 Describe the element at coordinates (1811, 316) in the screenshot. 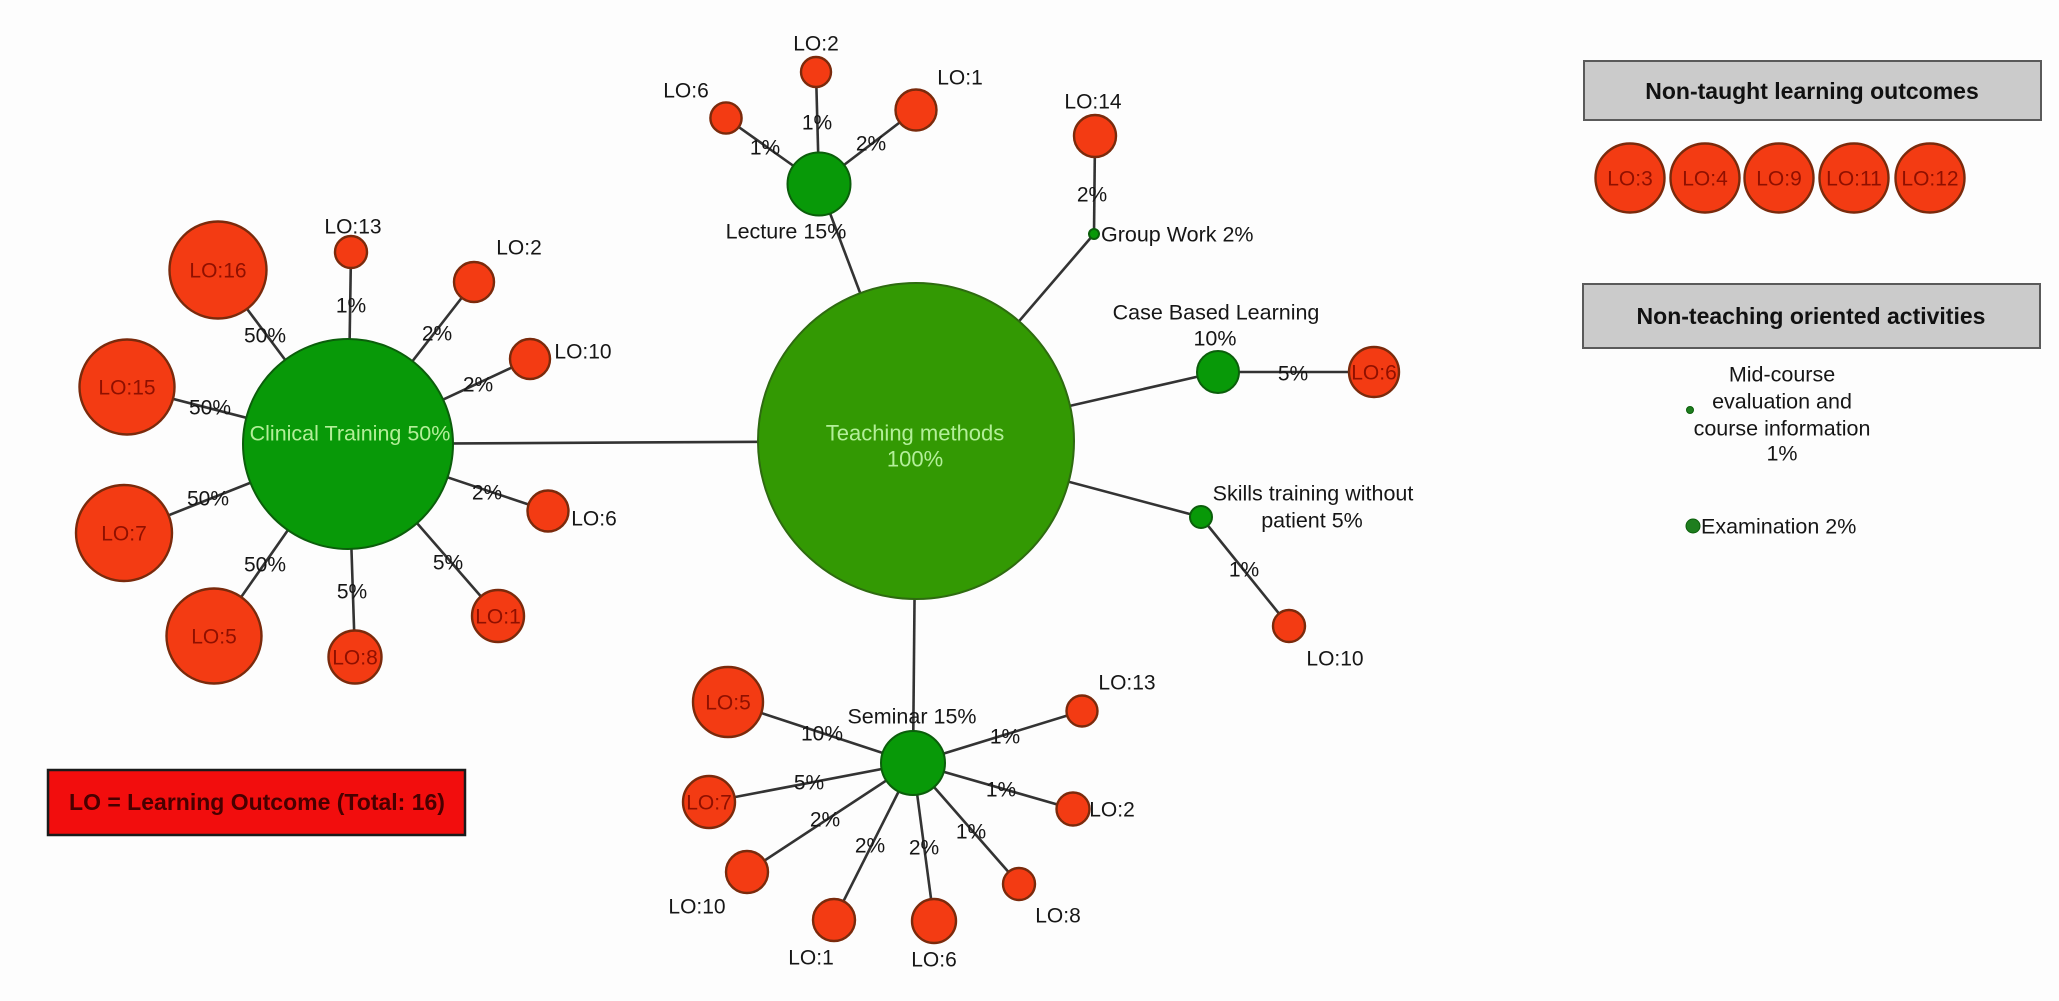

I see `svg-text:Non-teaching oriented activiti: Non-teaching oriented activities` at that location.